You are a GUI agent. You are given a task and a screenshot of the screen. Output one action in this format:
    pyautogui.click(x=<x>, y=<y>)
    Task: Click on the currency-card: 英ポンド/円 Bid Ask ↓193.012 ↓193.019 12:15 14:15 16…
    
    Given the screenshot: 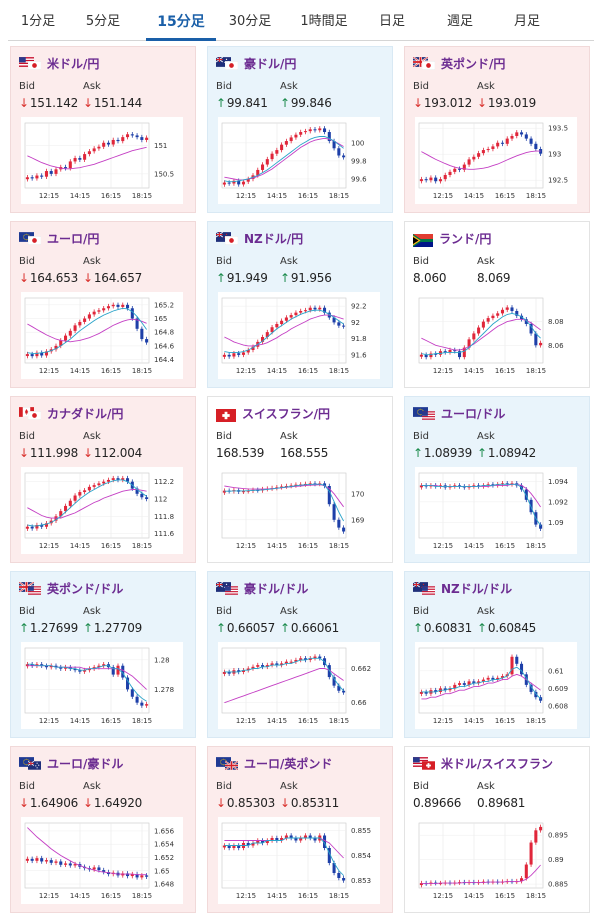 What is the action you would take?
    pyautogui.click(x=497, y=129)
    